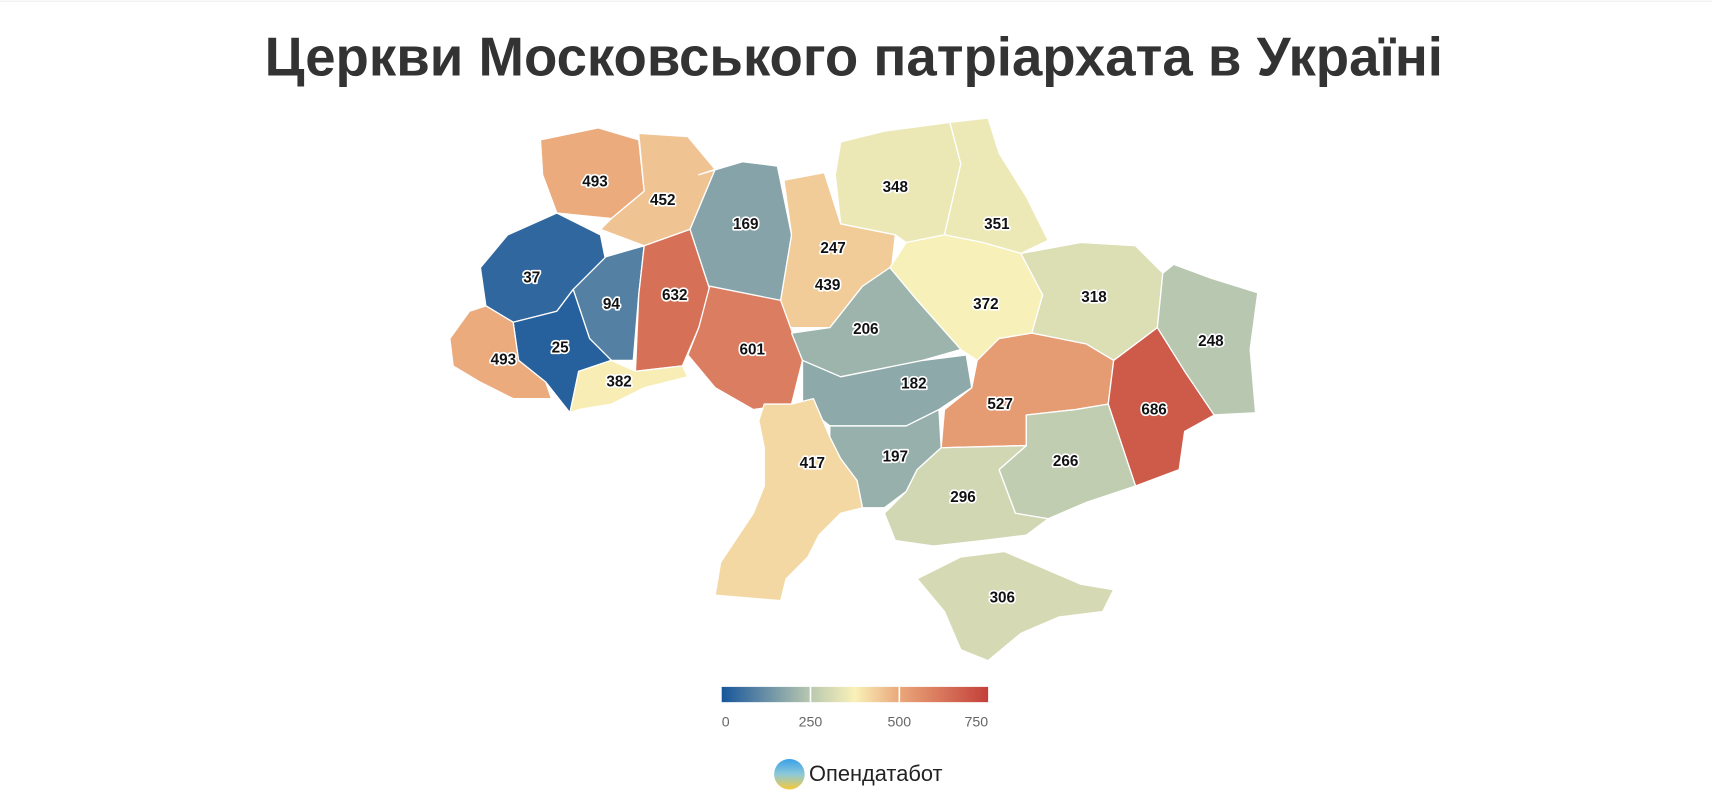 The height and width of the screenshot is (806, 1712). Describe the element at coordinates (753, 350) in the screenshot. I see `region-value: 601` at that location.